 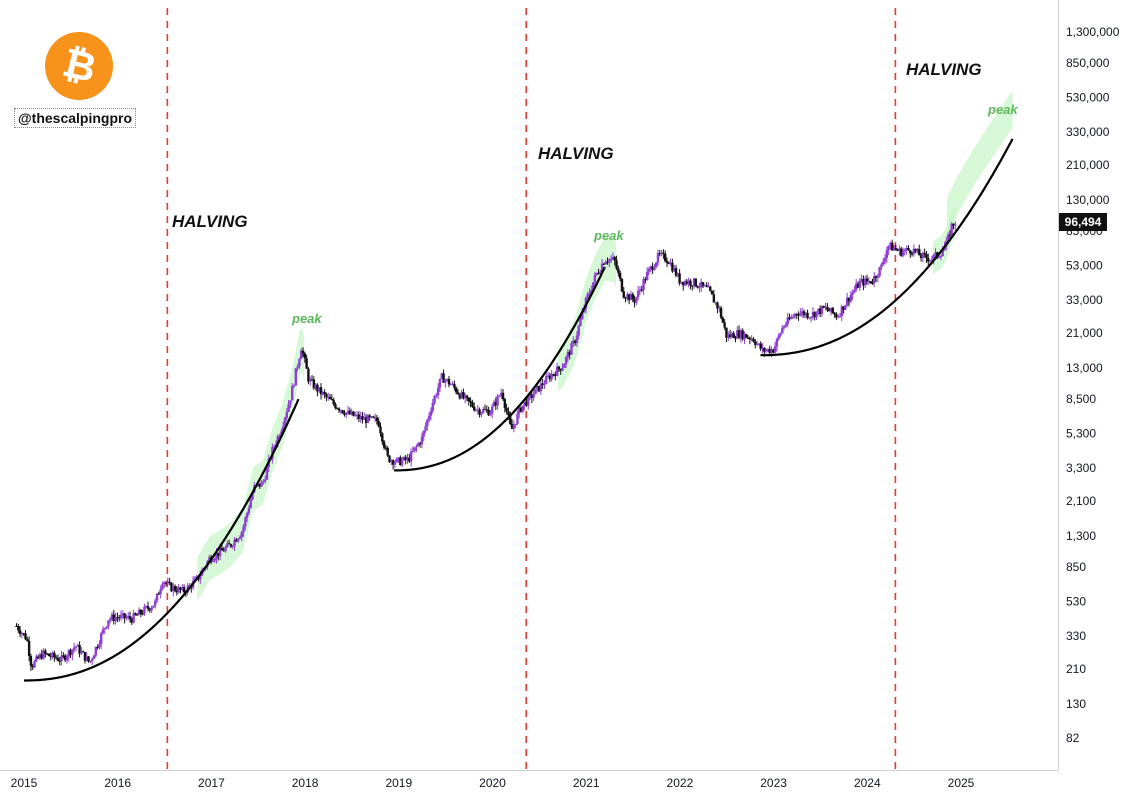 What do you see at coordinates (1081, 501) in the screenshot?
I see `y-tick-label: 2,100` at bounding box center [1081, 501].